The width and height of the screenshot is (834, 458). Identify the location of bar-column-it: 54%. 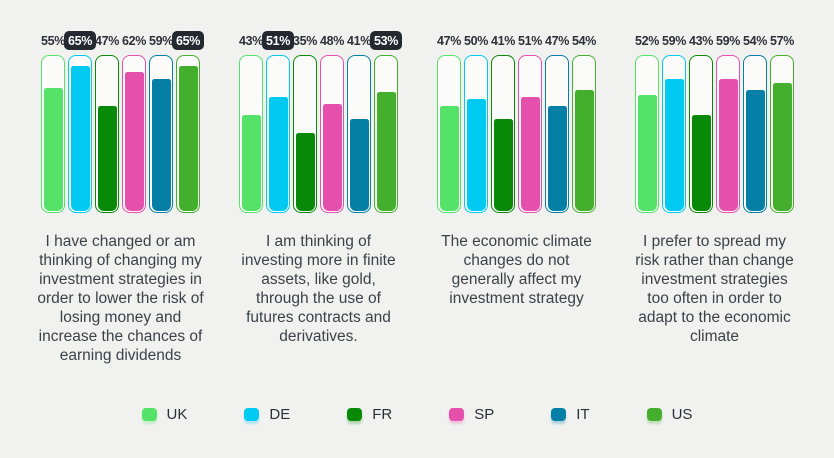
(755, 122).